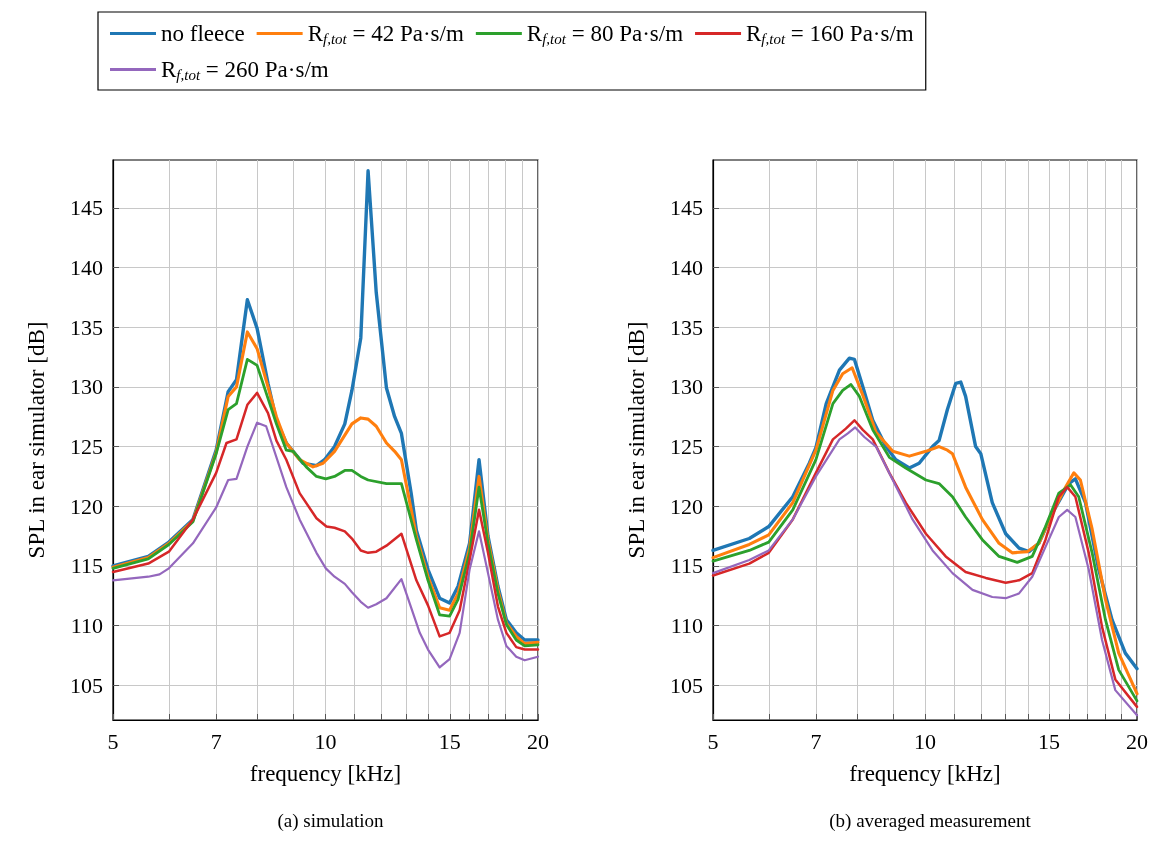  What do you see at coordinates (385, 34) in the screenshot?
I see `legend-label: Rf,tot = 42 Pa·s/m` at bounding box center [385, 34].